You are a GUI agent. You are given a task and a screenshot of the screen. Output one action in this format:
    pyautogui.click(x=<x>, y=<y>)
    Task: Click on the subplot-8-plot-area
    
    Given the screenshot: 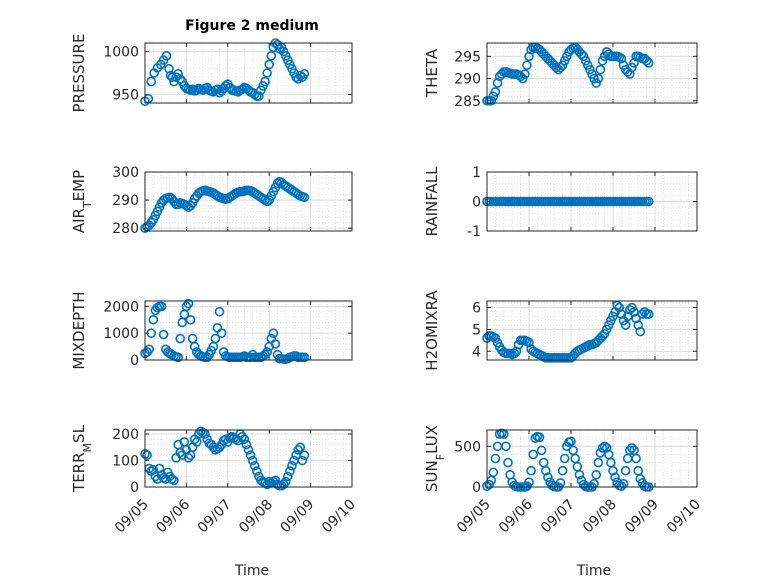 What is the action you would take?
    pyautogui.click(x=592, y=458)
    